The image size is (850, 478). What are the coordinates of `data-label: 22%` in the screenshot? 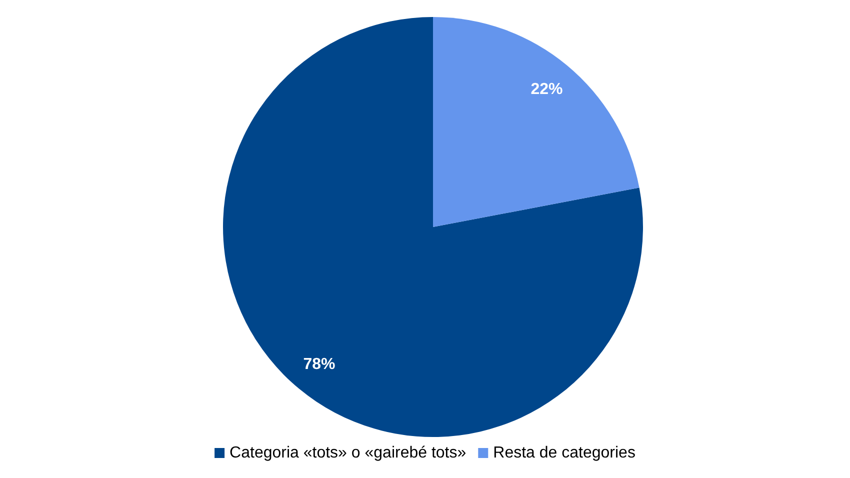 It's located at (546, 89).